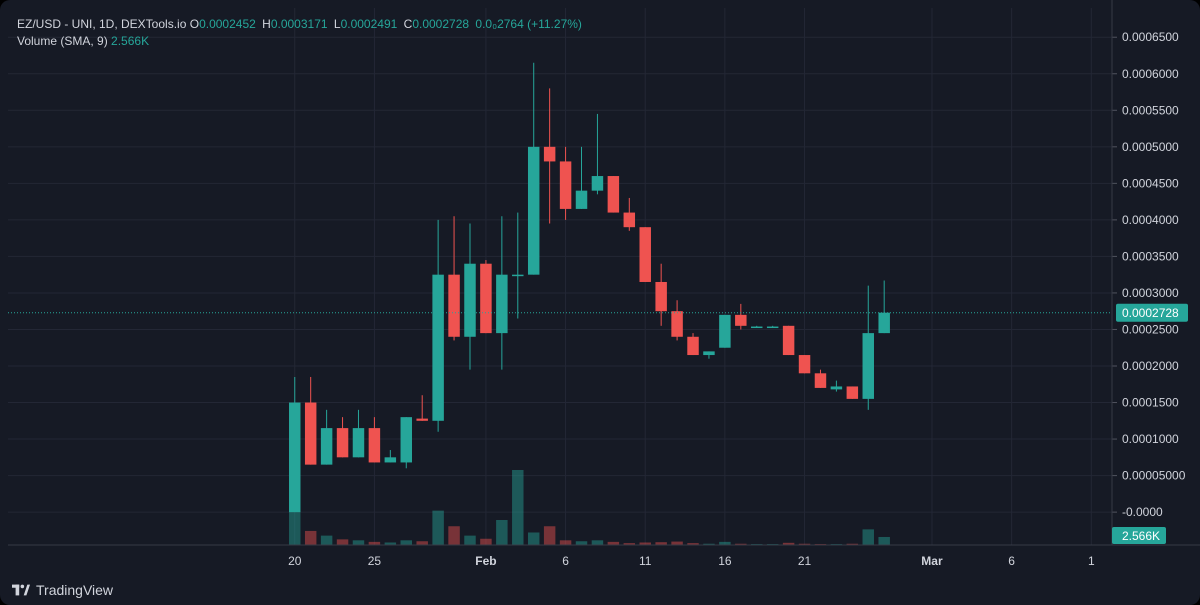 This screenshot has width=1200, height=605. I want to click on x-tick-label: 21, so click(805, 561).